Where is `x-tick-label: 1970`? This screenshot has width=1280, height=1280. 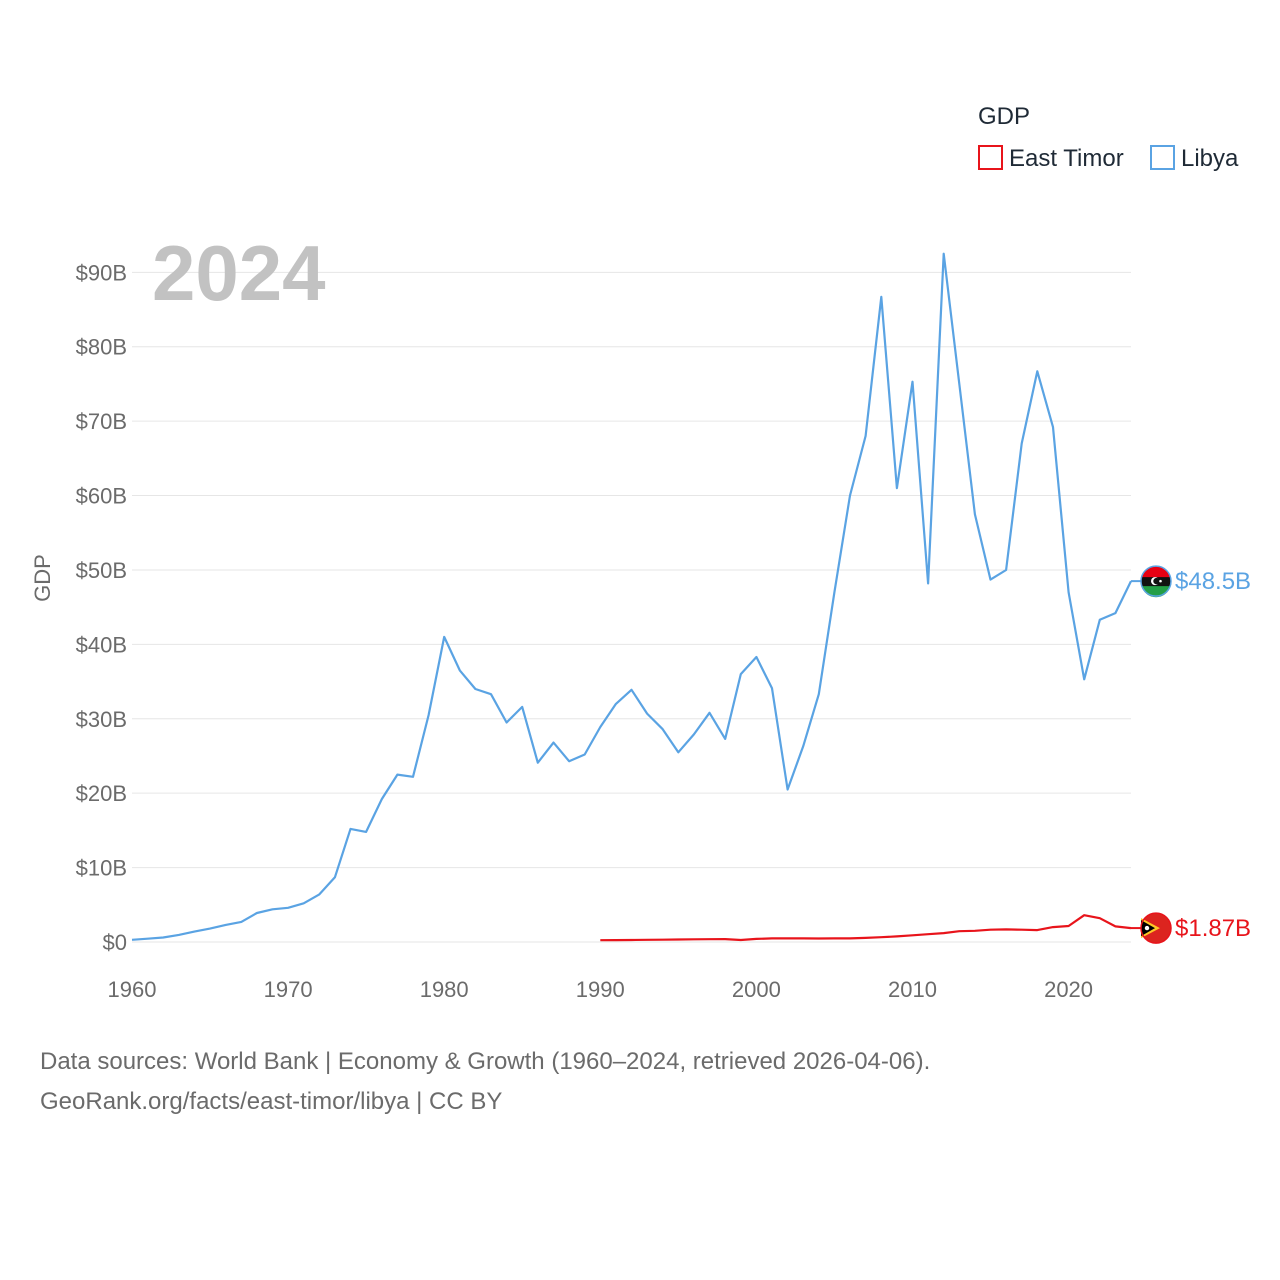
x-tick-label: 1970 is located at coordinates (288, 989).